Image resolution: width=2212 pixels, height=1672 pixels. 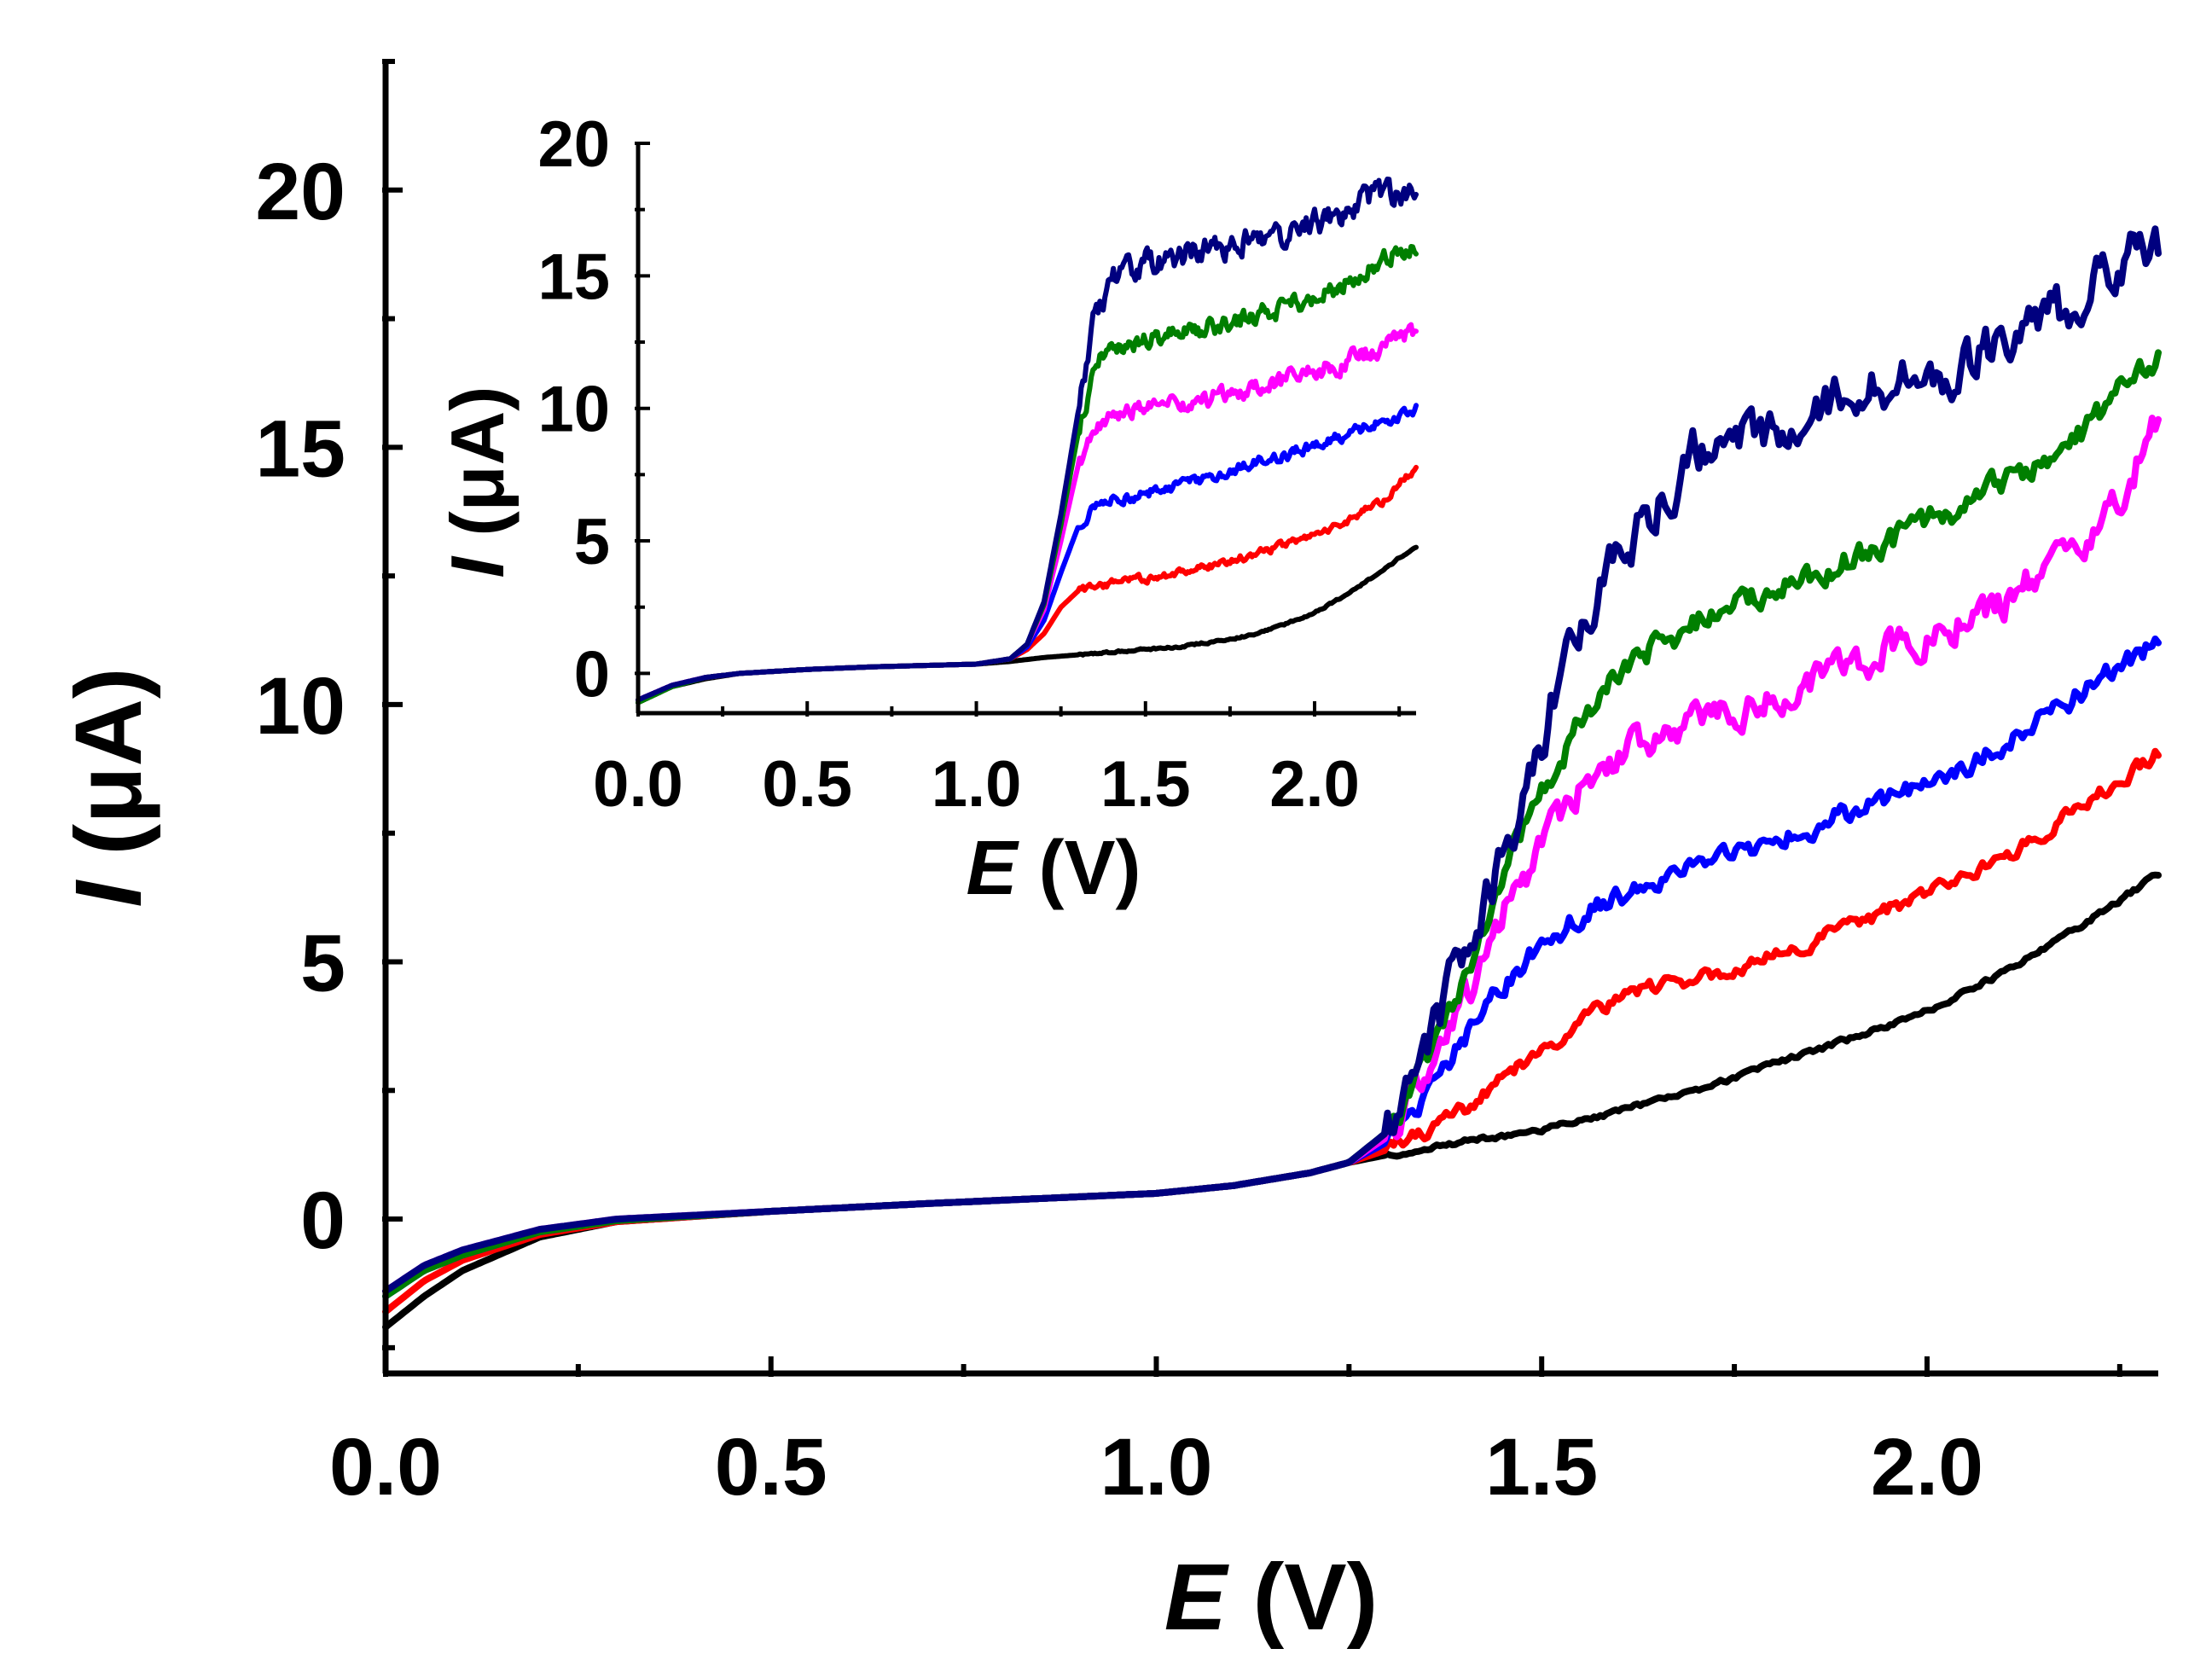 What do you see at coordinates (108, 774) in the screenshot?
I see `main-y-axis-unit: (μA)` at bounding box center [108, 774].